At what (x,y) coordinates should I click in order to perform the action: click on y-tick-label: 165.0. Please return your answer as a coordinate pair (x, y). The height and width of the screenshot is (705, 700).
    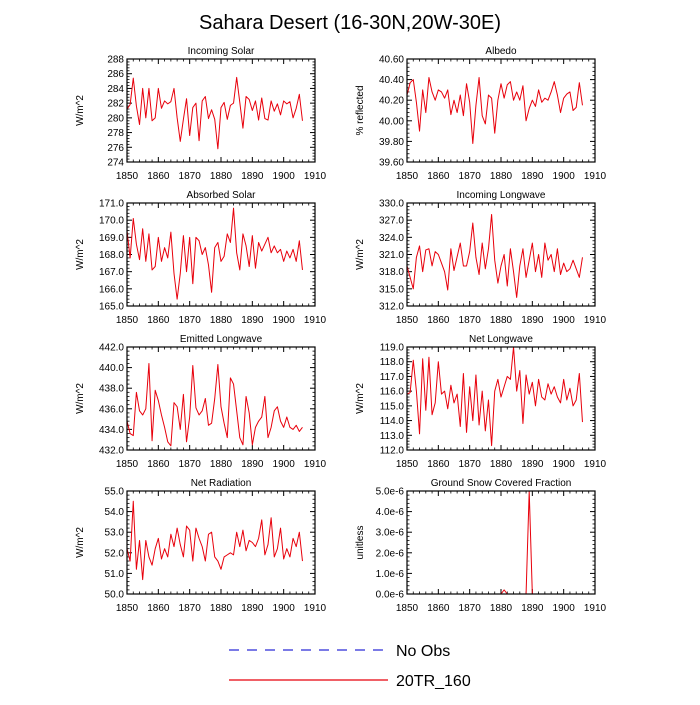
    Looking at the image, I should click on (111, 307).